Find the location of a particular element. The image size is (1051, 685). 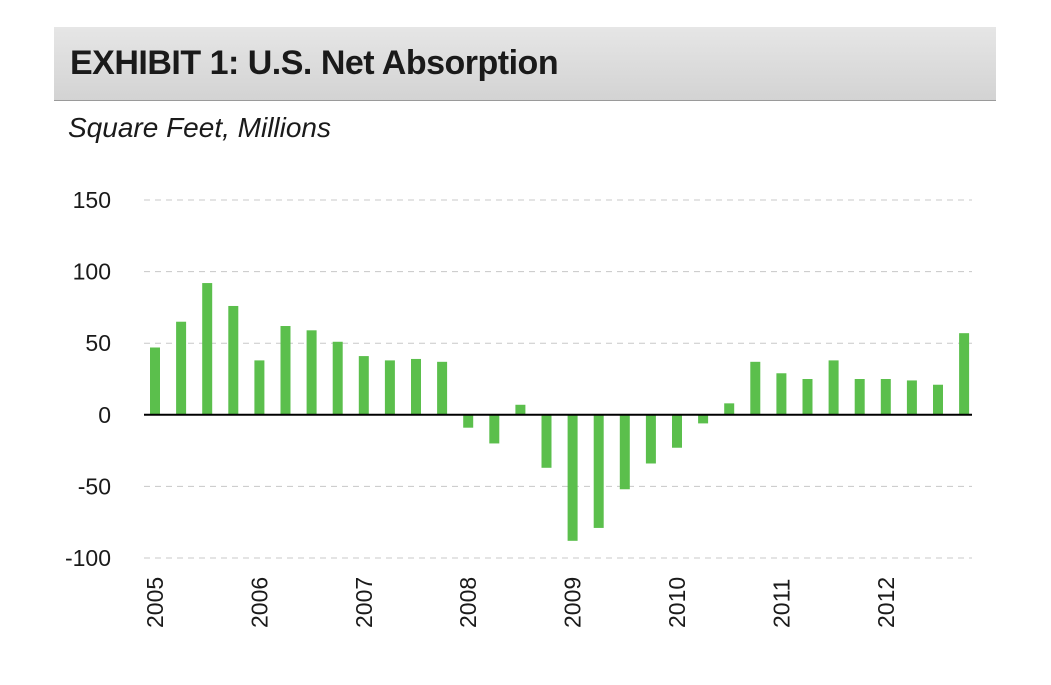

bar-2006-q2 is located at coordinates (285, 370).